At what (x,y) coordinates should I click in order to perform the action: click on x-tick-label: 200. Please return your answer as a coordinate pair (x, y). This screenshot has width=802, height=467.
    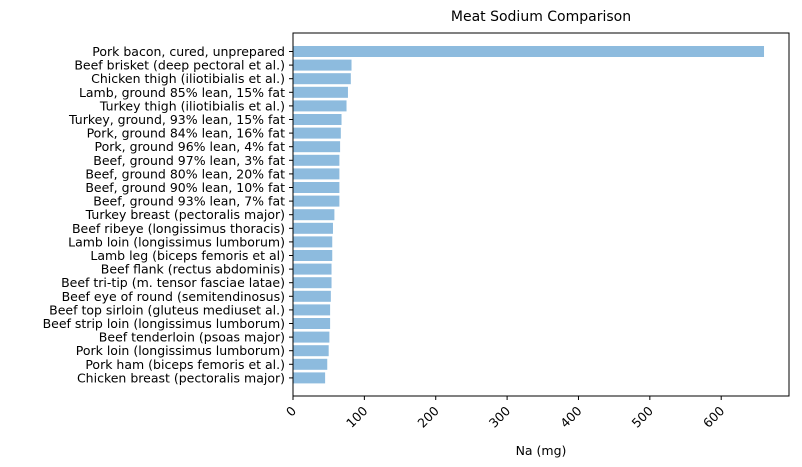
    Looking at the image, I should click on (428, 417).